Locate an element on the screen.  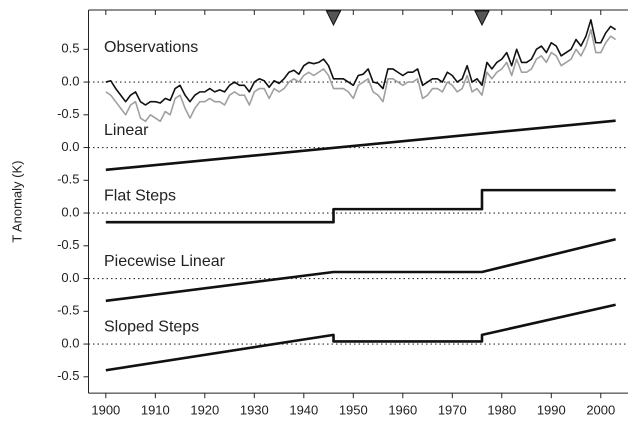
x-tick-label: 1900 is located at coordinates (105, 410).